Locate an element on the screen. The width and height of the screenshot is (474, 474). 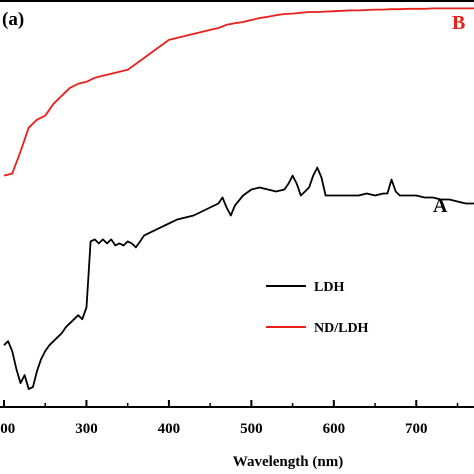
panel-label: (a) is located at coordinates (13, 19).